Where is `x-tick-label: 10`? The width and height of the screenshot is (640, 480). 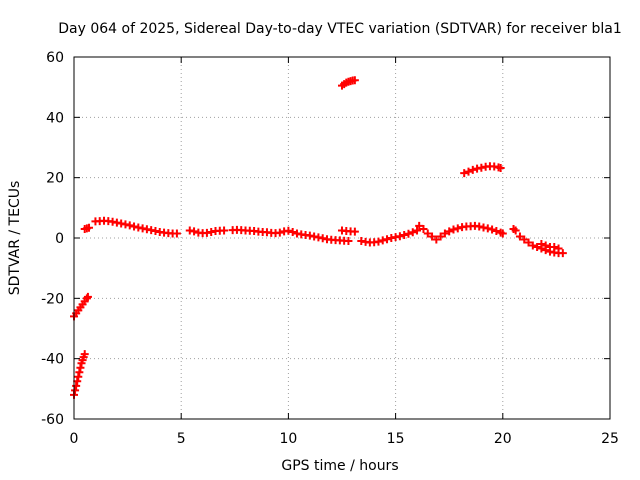 x-tick-label: 10 is located at coordinates (288, 439).